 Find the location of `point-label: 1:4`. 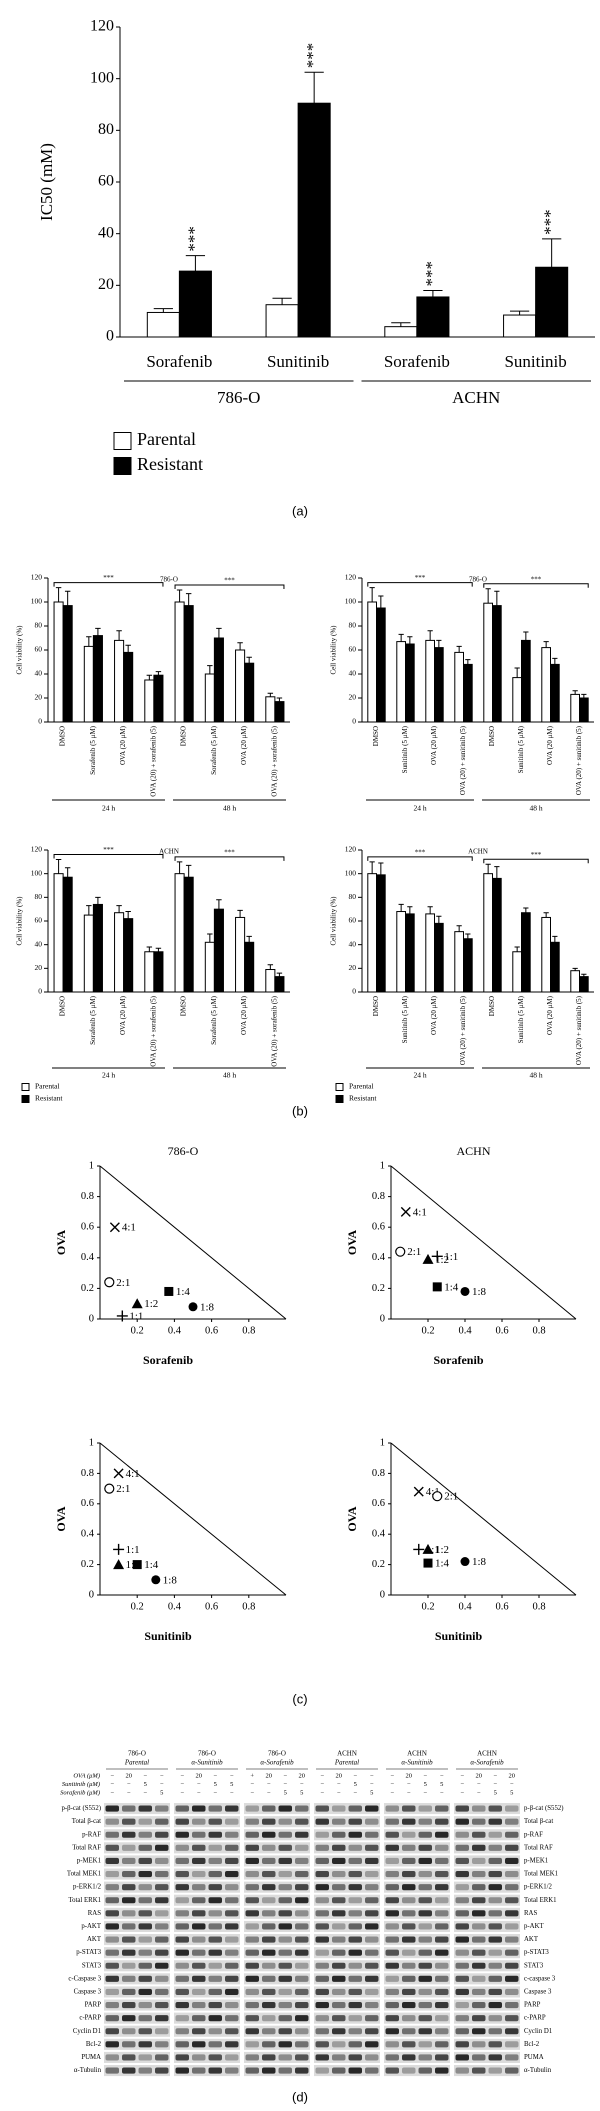

point-label: 1:4 is located at coordinates (442, 1564).